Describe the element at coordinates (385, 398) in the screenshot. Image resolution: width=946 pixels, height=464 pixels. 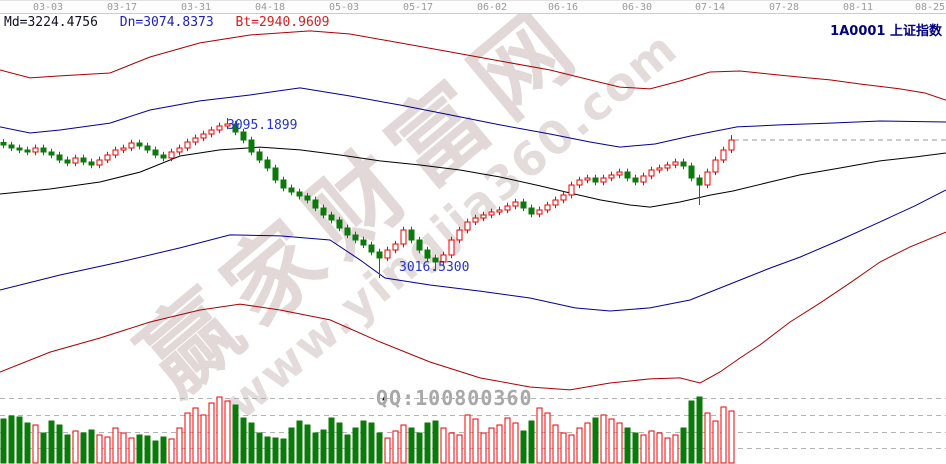
I see `triangle-marker-icon: ▲` at that location.